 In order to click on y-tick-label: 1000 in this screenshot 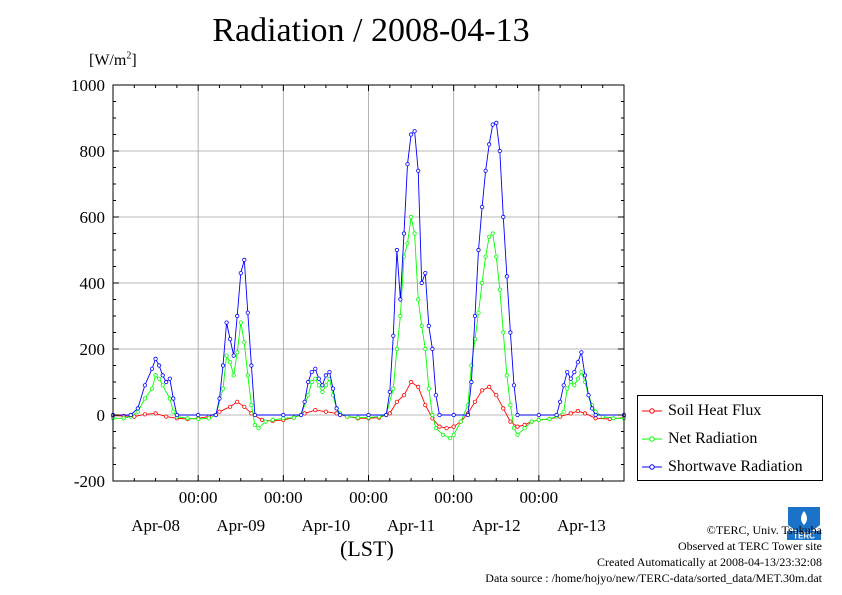, I will do `click(88, 85)`.